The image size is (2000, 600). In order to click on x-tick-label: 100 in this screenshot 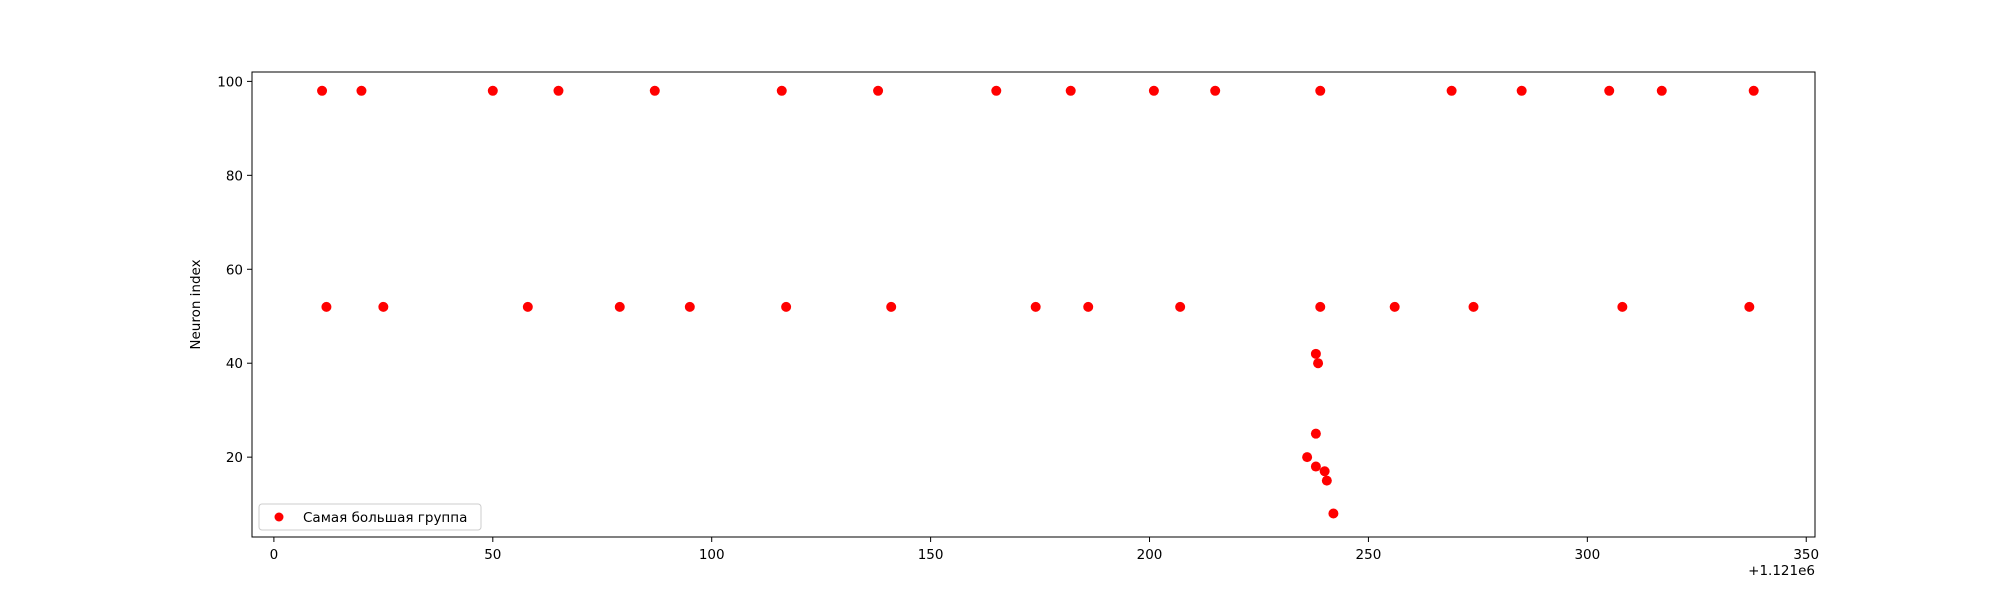, I will do `click(712, 555)`.